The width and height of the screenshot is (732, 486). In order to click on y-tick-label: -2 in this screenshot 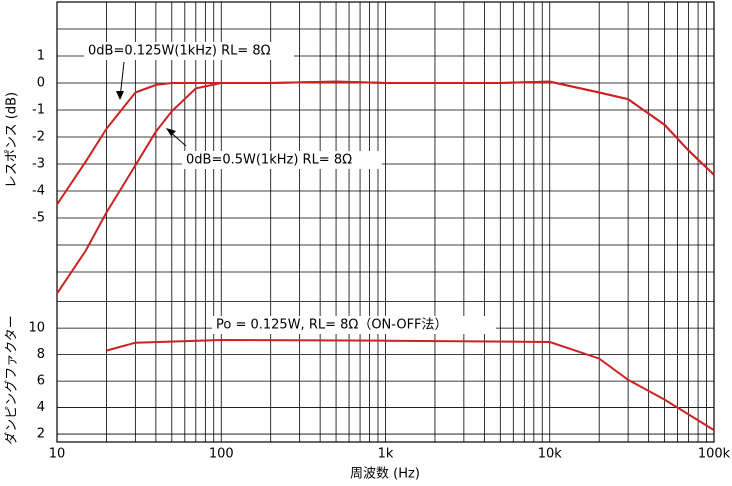, I will do `click(38, 137)`.